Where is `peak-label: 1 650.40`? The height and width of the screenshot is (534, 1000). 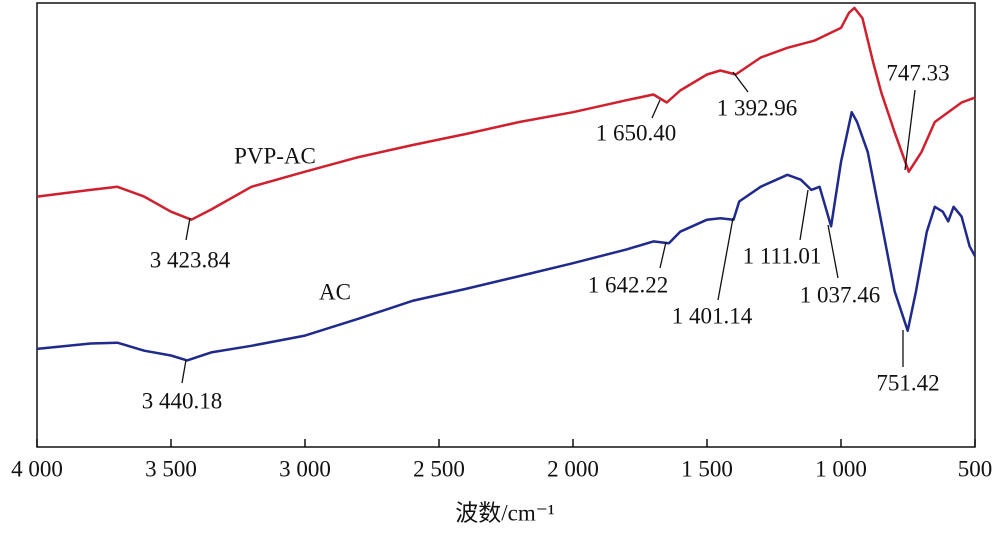
peak-label: 1 650.40 is located at coordinates (636, 132).